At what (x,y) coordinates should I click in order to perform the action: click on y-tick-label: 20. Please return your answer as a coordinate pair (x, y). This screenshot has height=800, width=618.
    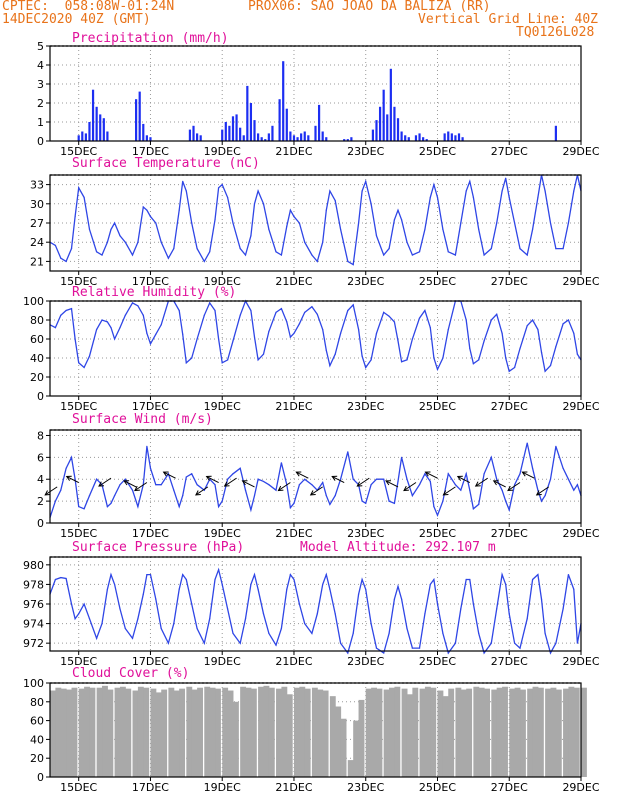
    Looking at the image, I should click on (37, 377).